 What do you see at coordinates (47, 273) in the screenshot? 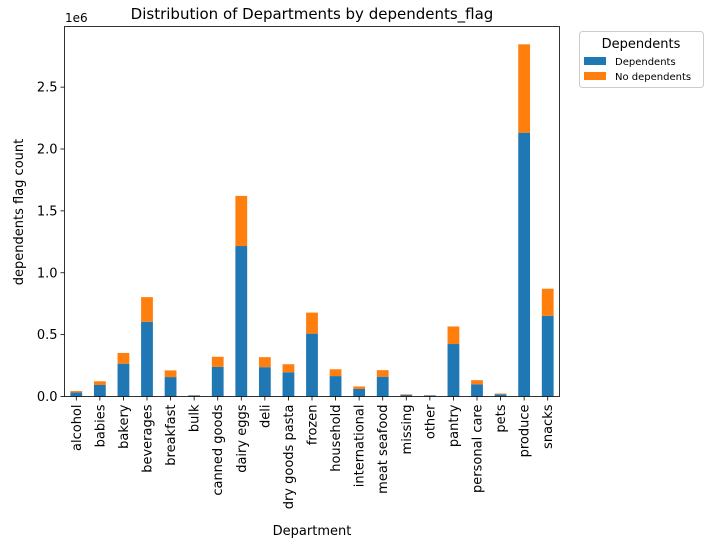
I see `y-tick-label: 1.0` at bounding box center [47, 273].